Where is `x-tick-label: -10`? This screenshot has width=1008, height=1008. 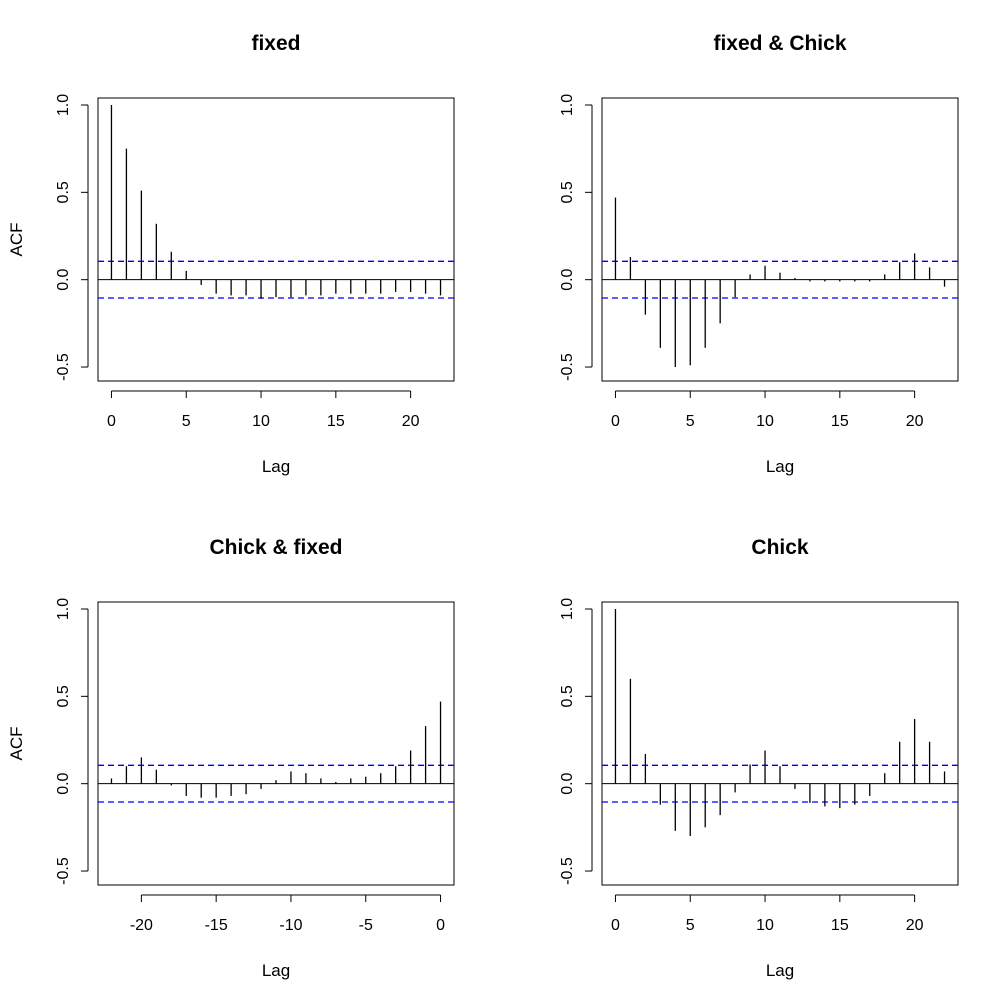 x-tick-label: -10 is located at coordinates (290, 925).